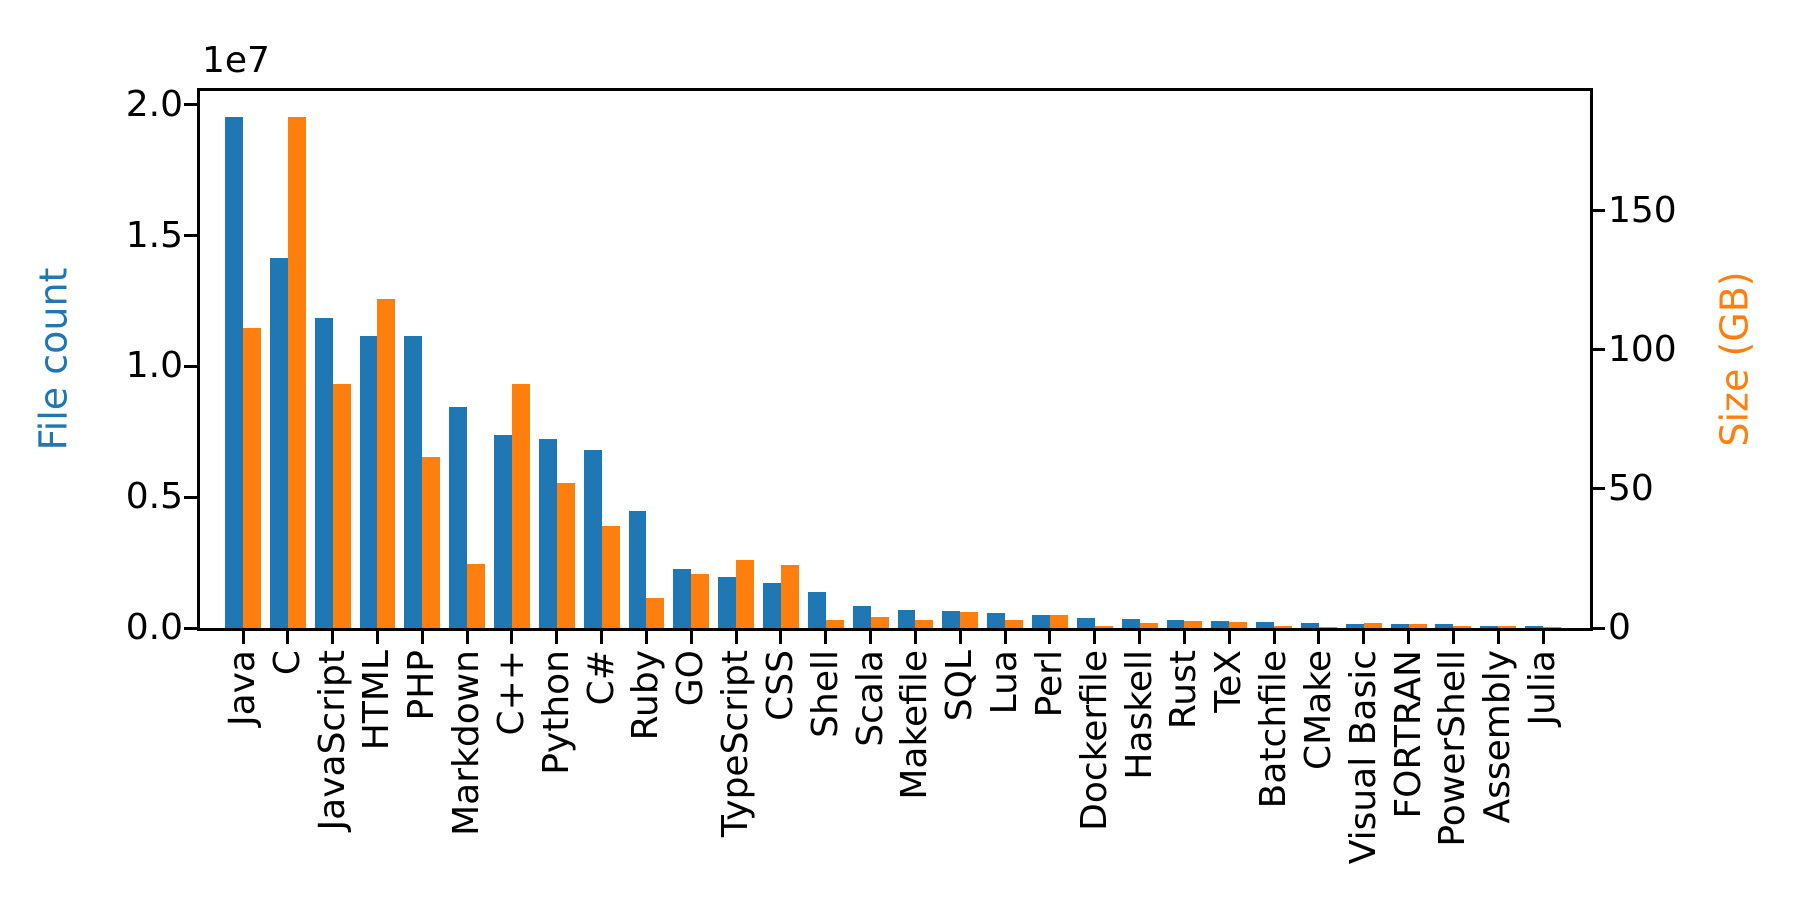 The width and height of the screenshot is (1800, 900). I want to click on x-tick-label-shell: Shell, so click(825, 694).